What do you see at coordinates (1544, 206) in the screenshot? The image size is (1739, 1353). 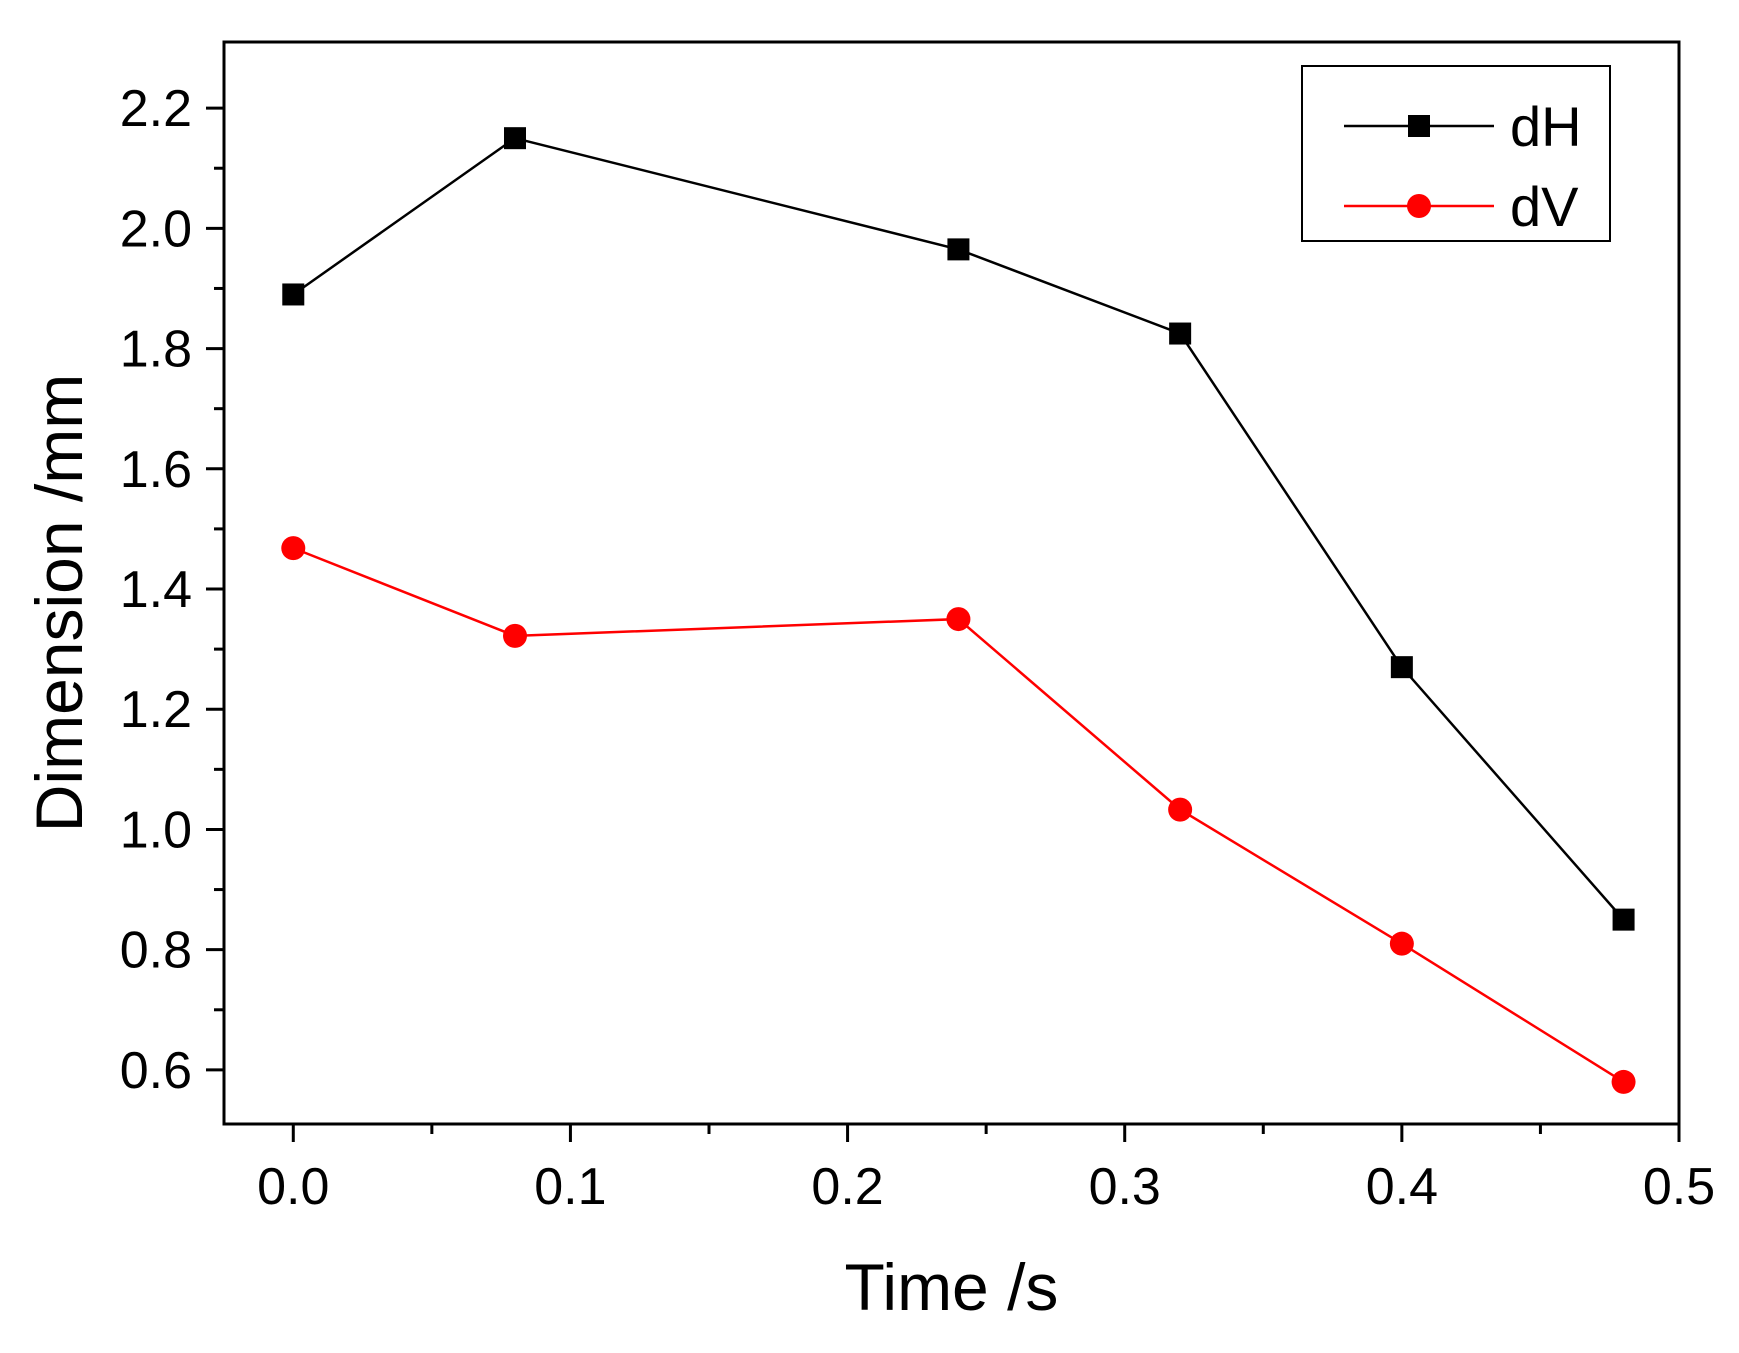 I see `legend-label: dV` at bounding box center [1544, 206].